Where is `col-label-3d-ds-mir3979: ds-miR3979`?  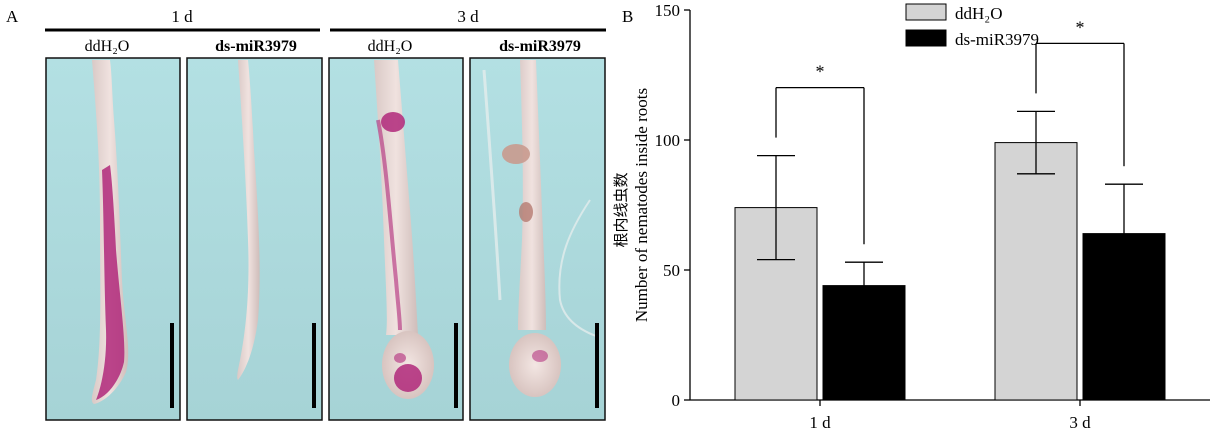 col-label-3d-ds-mir3979: ds-miR3979 is located at coordinates (540, 46).